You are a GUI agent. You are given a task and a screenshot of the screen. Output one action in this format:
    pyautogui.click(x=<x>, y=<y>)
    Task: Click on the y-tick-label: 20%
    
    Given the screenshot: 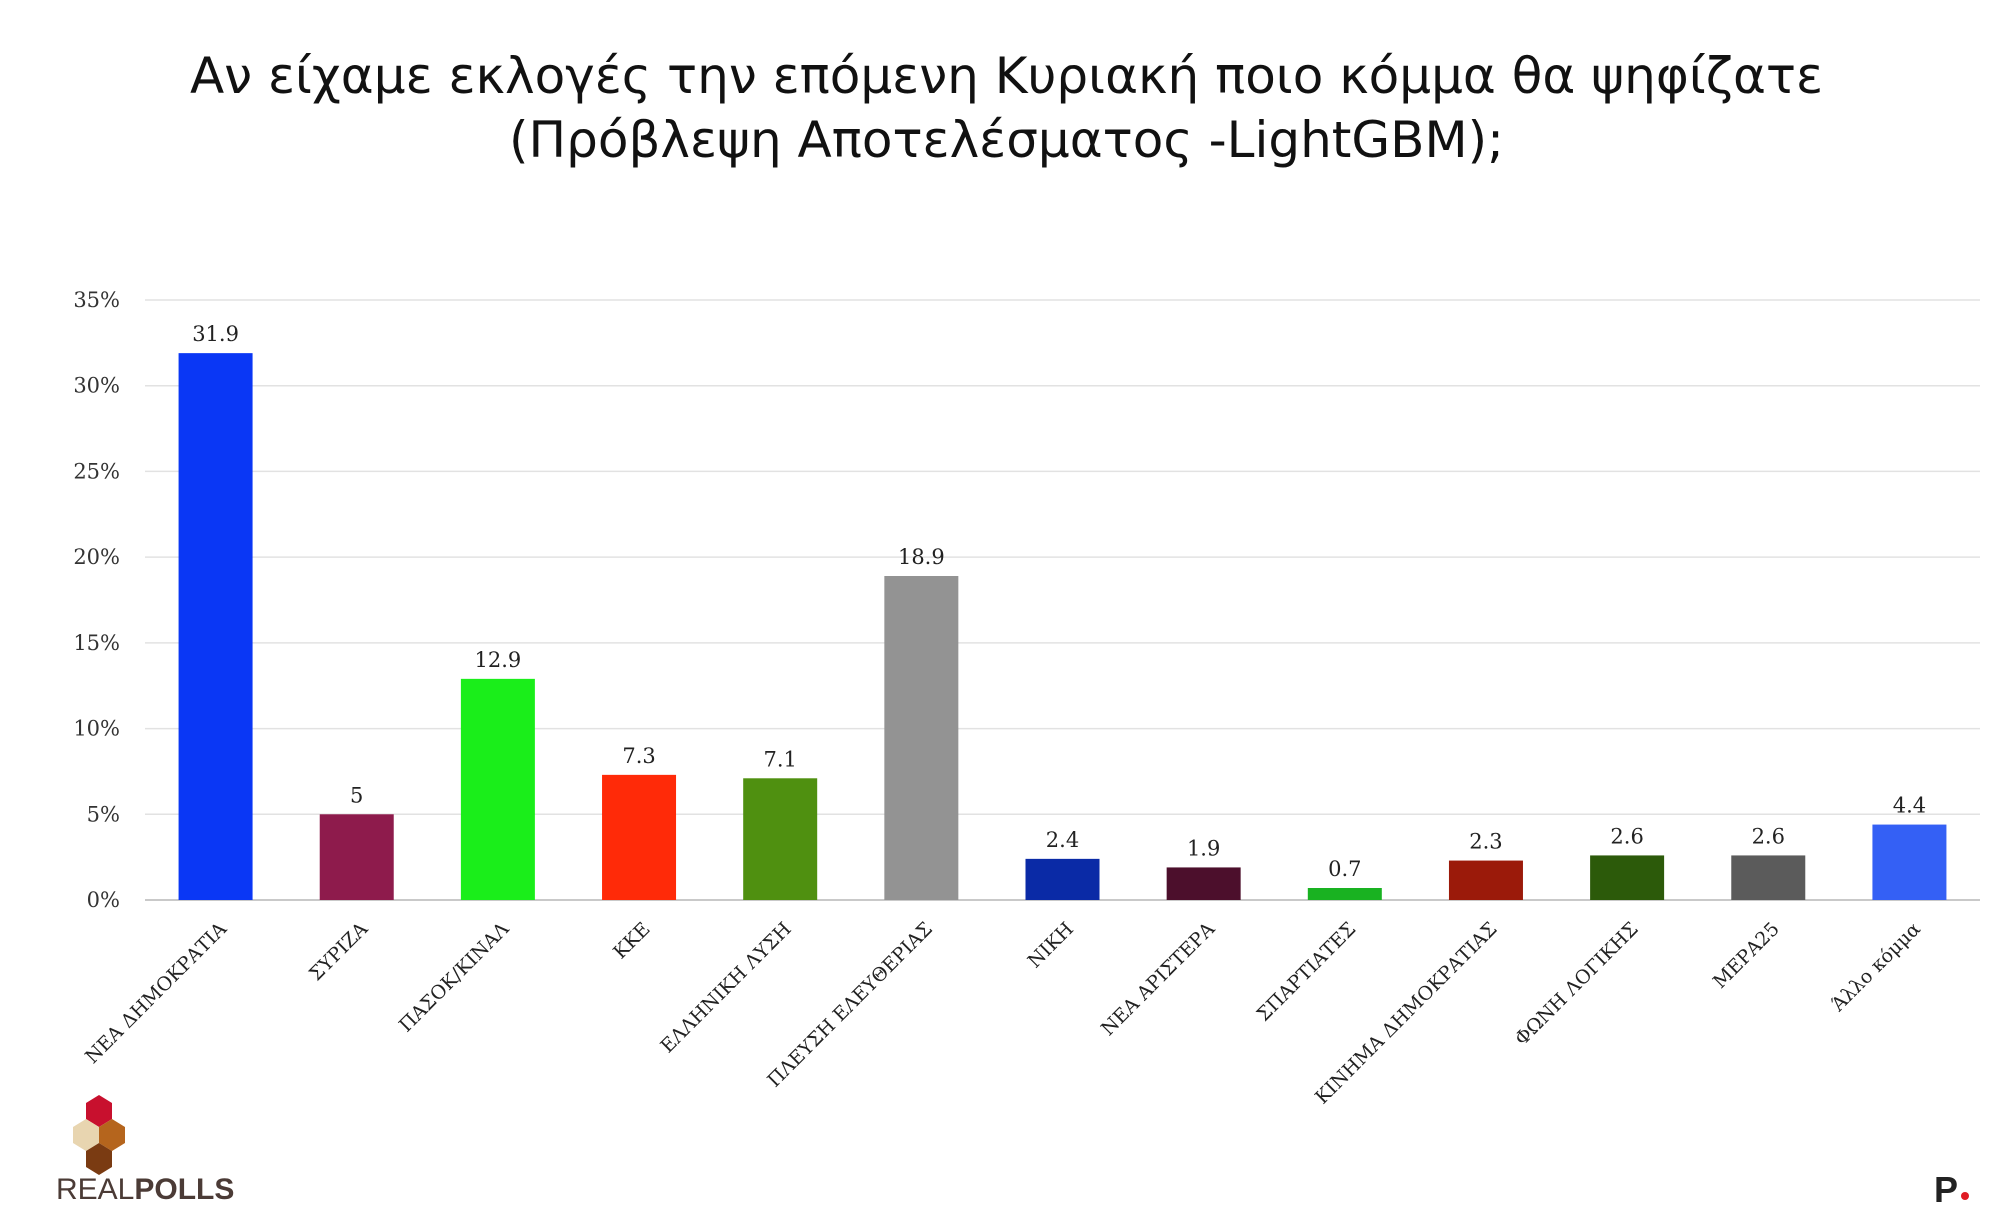 What is the action you would take?
    pyautogui.click(x=96, y=557)
    